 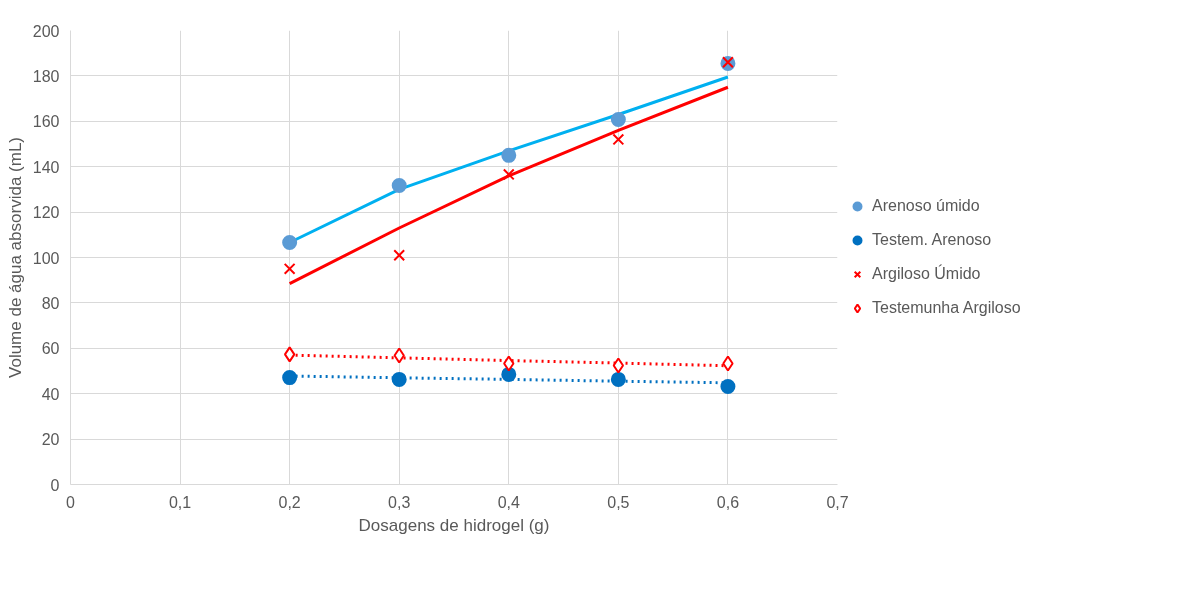 I want to click on x-tick-label: 0, so click(x=71, y=502).